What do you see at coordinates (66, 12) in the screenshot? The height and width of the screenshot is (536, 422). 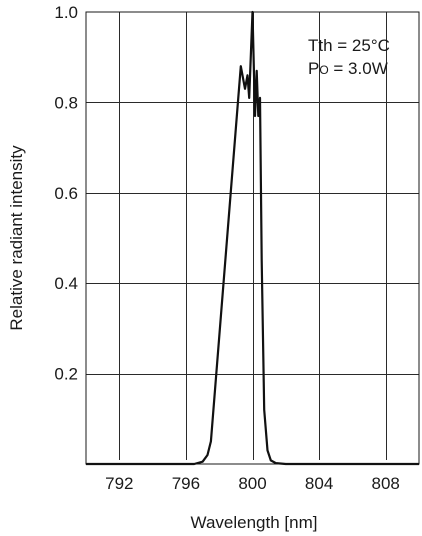 I see `y-tick-label: 1.0` at bounding box center [66, 12].